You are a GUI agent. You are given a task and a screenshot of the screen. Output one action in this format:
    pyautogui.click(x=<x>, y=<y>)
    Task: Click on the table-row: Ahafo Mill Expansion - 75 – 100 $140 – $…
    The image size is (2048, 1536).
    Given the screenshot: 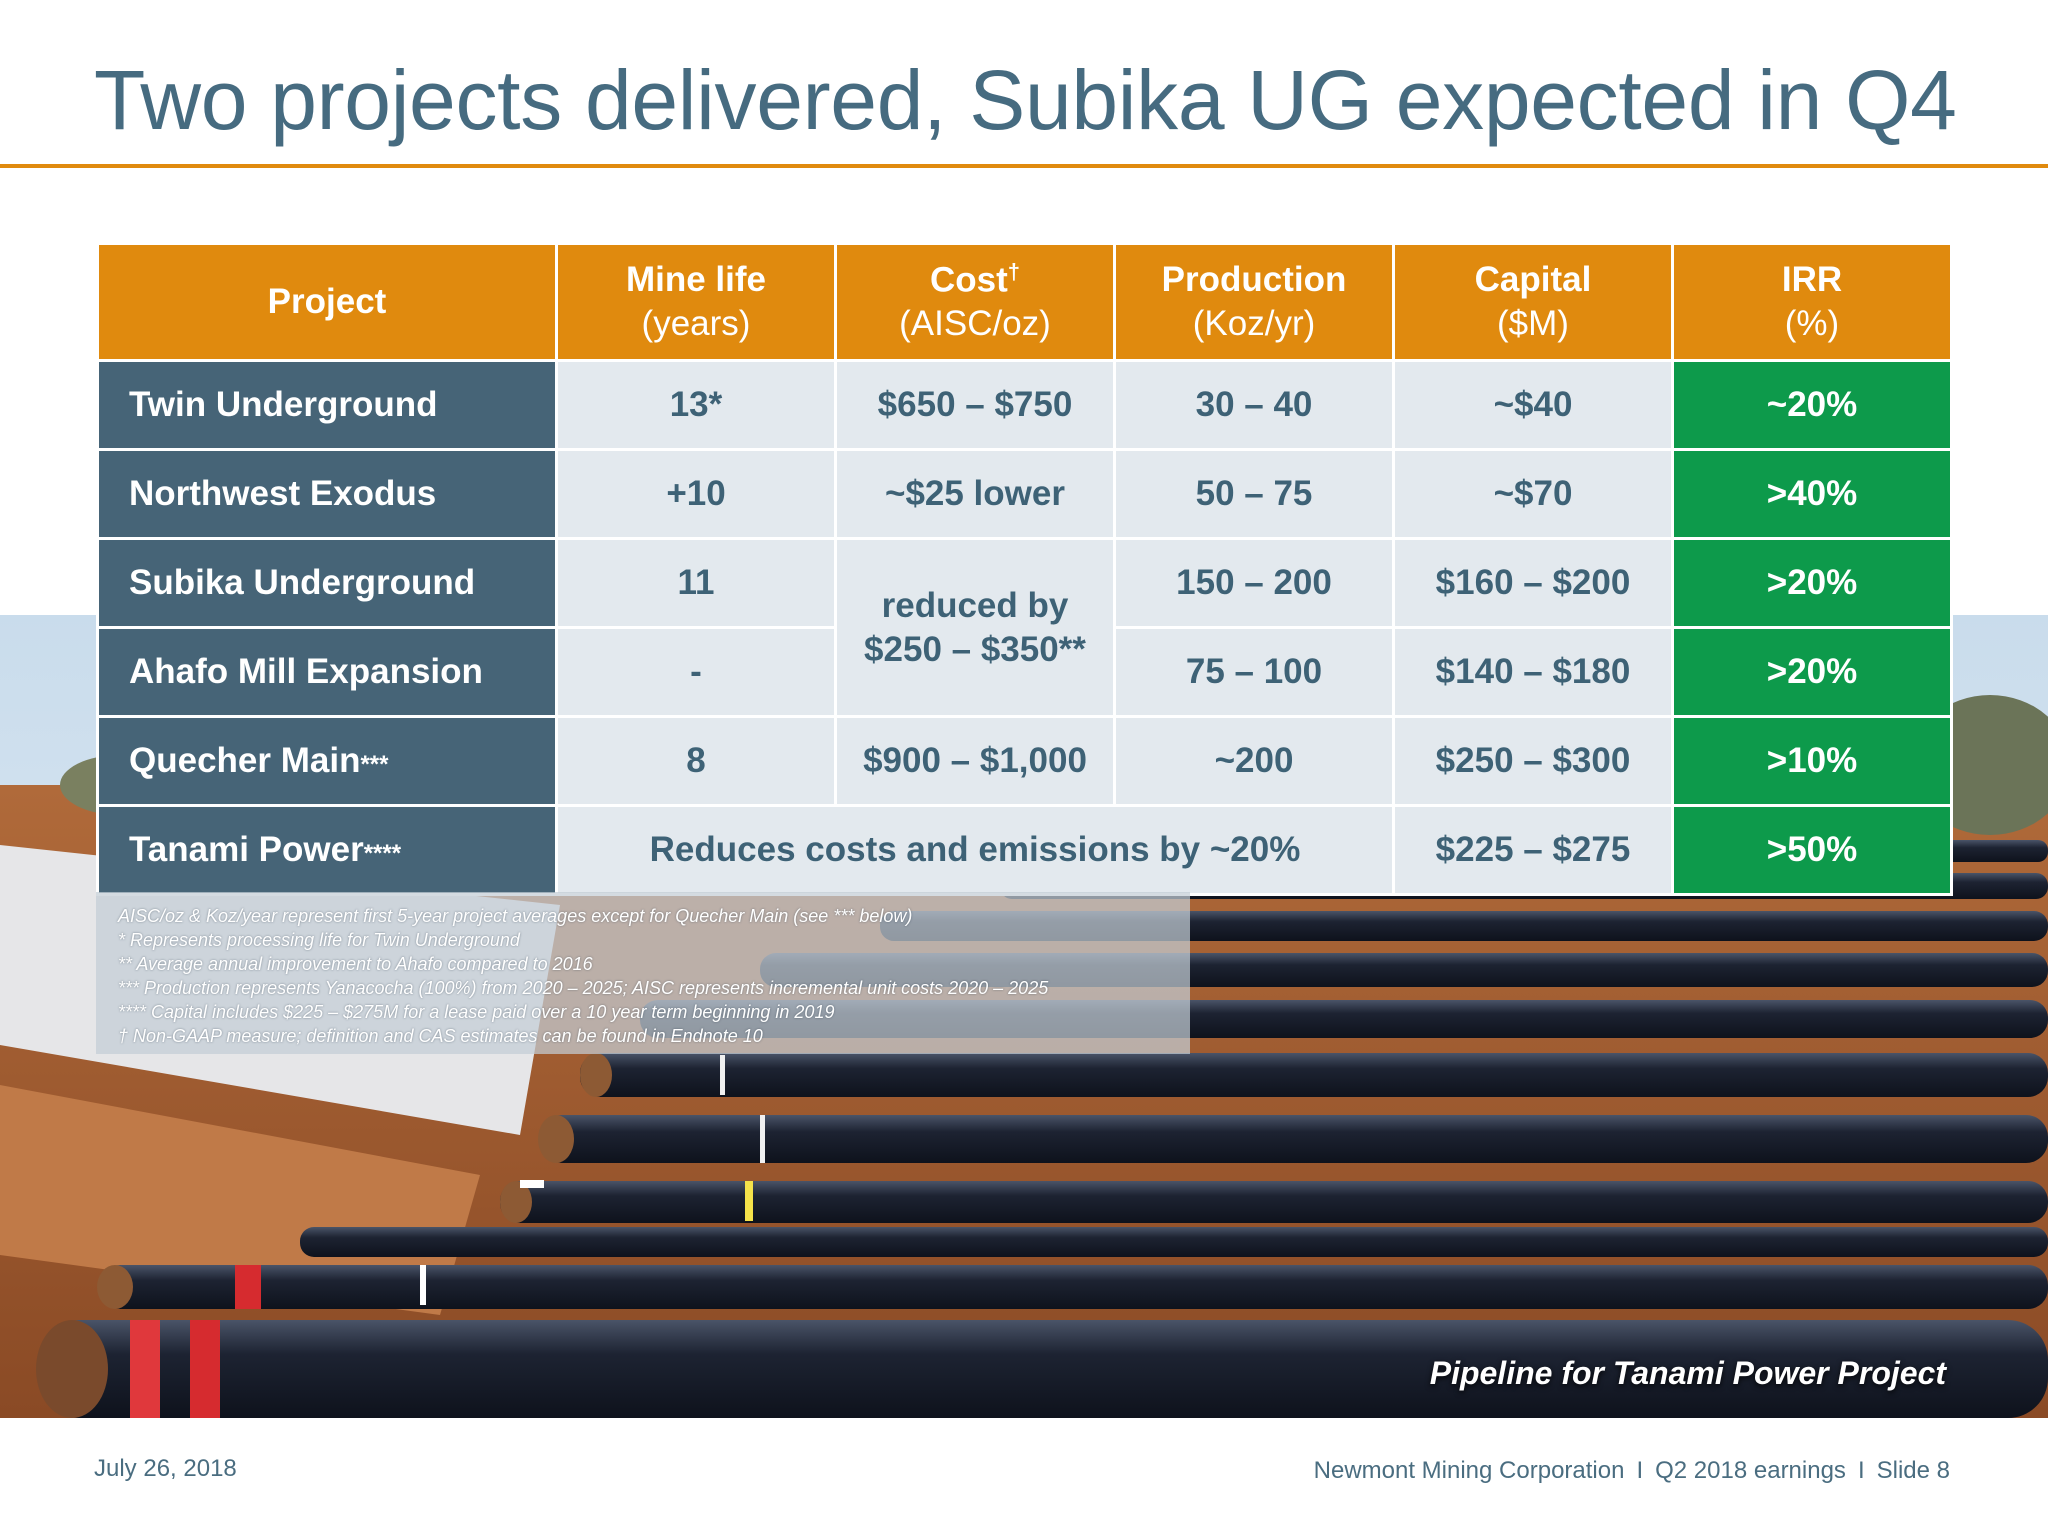 What is the action you would take?
    pyautogui.click(x=1024, y=672)
    